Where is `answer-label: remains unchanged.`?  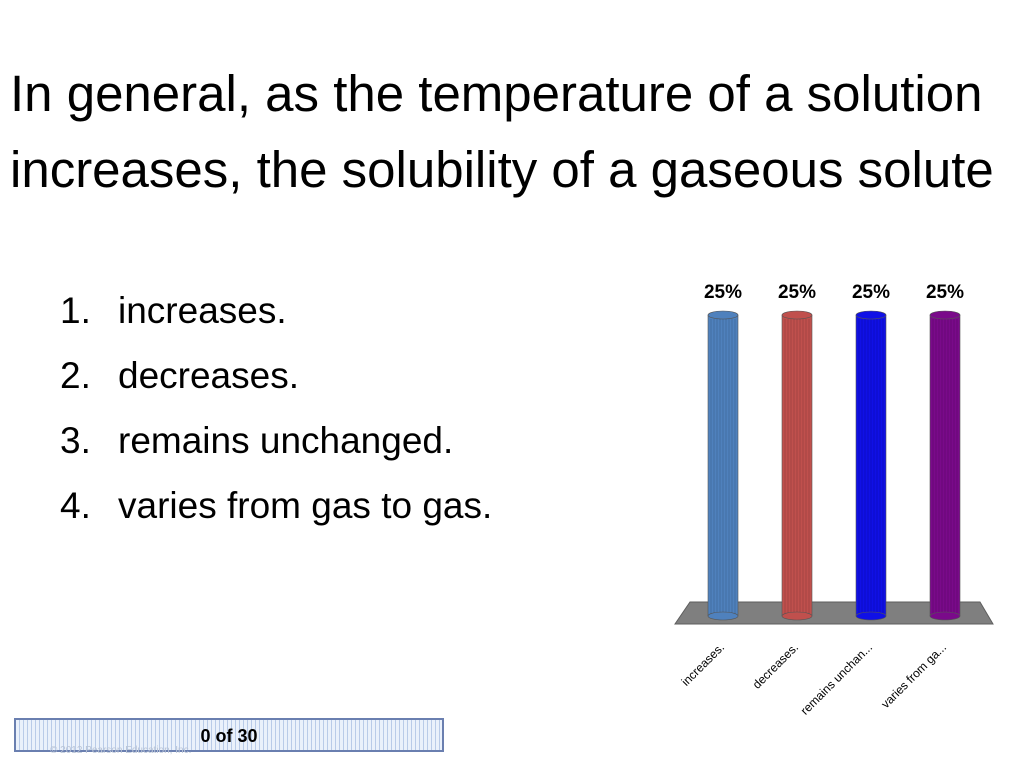 answer-label: remains unchanged. is located at coordinates (286, 440).